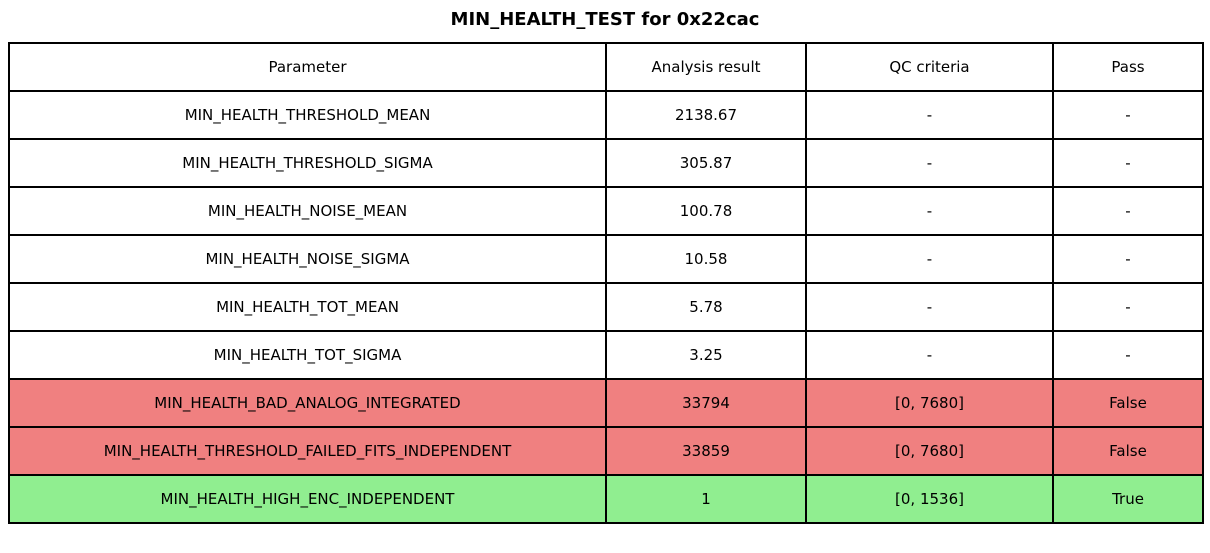 This screenshot has width=1210, height=553. What do you see at coordinates (307, 115) in the screenshot?
I see `cell-parameter: MIN_HEALTH_THRESHOLD_MEAN` at bounding box center [307, 115].